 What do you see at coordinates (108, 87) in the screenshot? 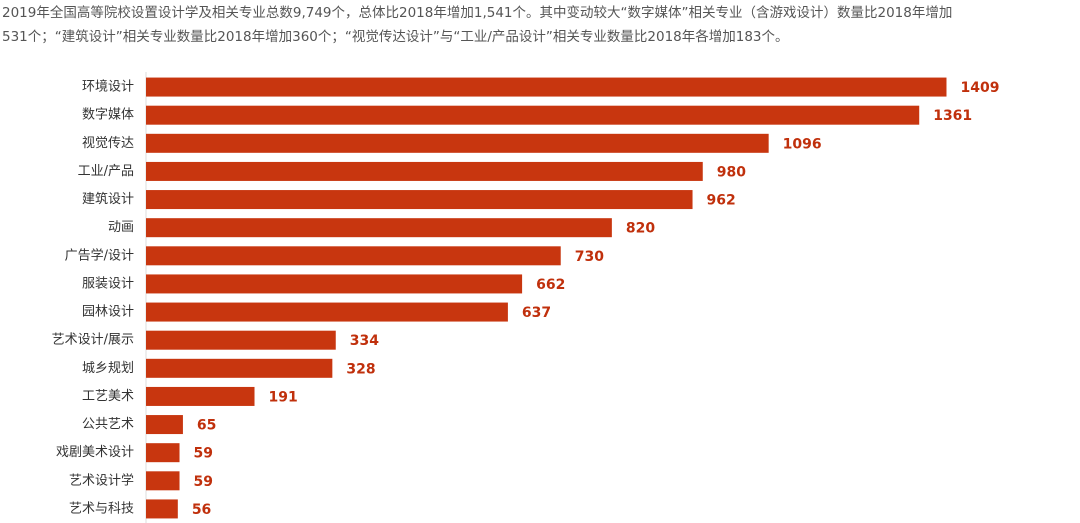
I see `category-label: 环境设计` at bounding box center [108, 87].